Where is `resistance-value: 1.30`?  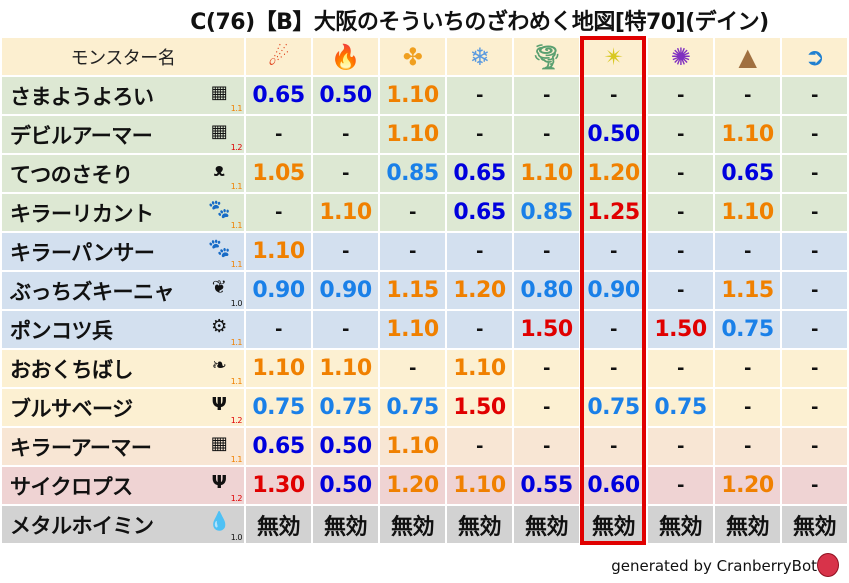
resistance-value: 1.30 is located at coordinates (278, 485).